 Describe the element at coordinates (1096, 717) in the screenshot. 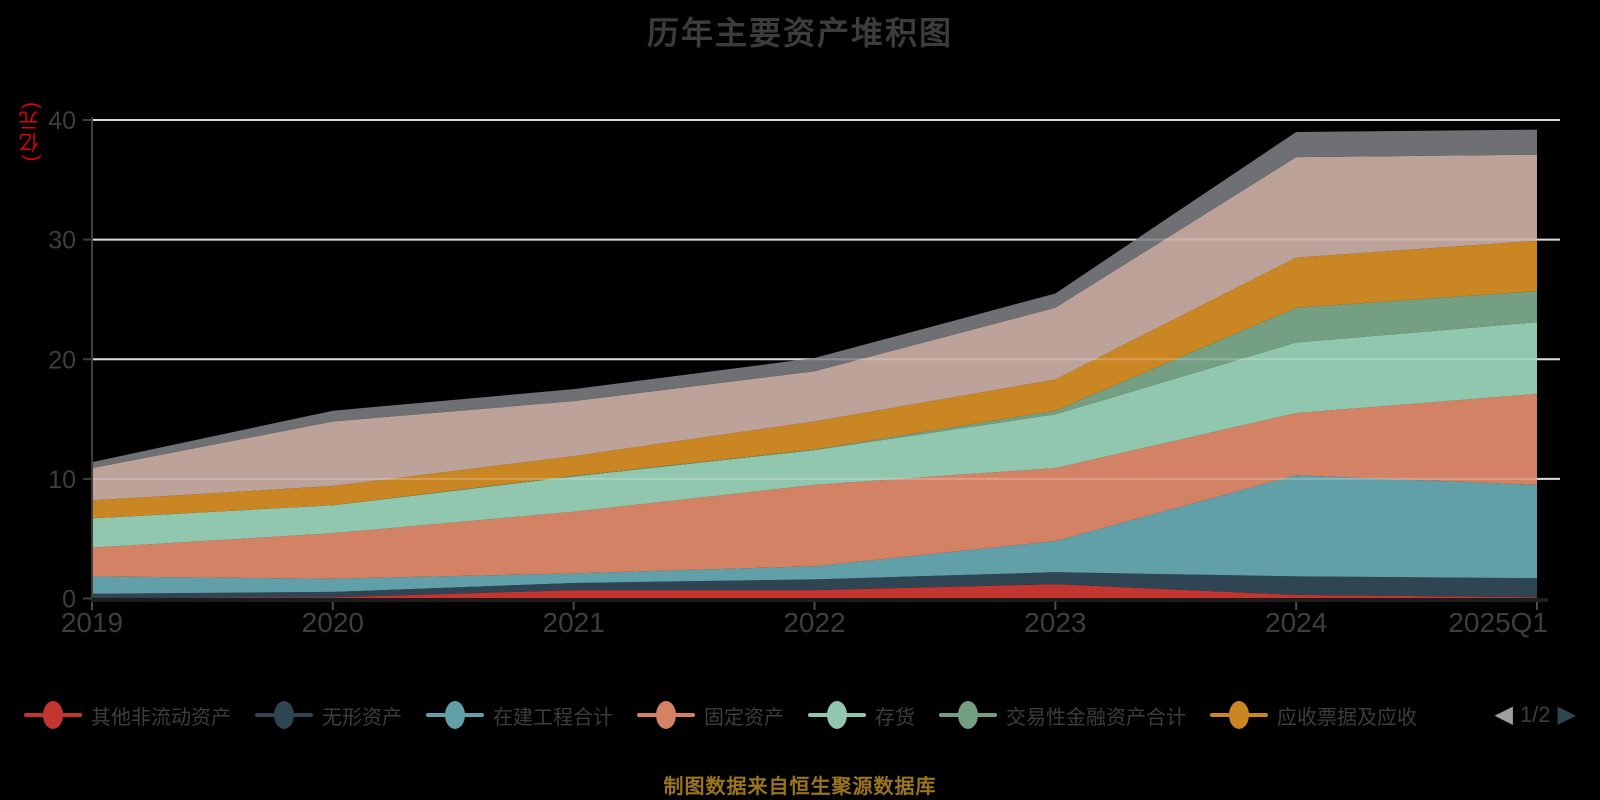

I see `legend-item-label: 交易性金融资产合计` at that location.